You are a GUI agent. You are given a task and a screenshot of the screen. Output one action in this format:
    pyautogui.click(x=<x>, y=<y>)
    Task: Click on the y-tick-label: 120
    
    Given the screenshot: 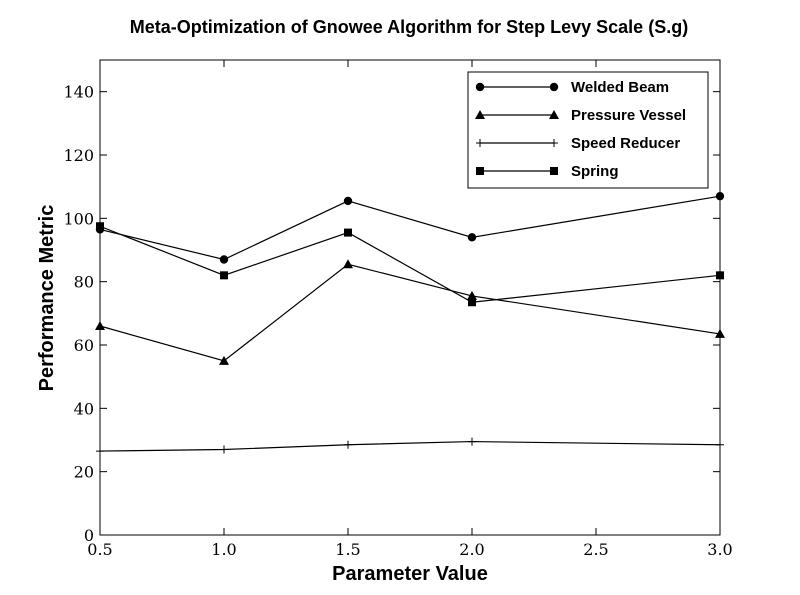 What is the action you would take?
    pyautogui.click(x=78, y=155)
    